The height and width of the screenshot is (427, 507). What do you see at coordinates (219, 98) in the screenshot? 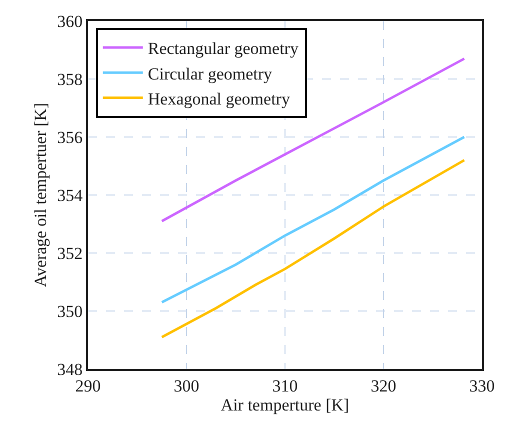
I see `legend-label: Hexagonal geometry` at bounding box center [219, 98].